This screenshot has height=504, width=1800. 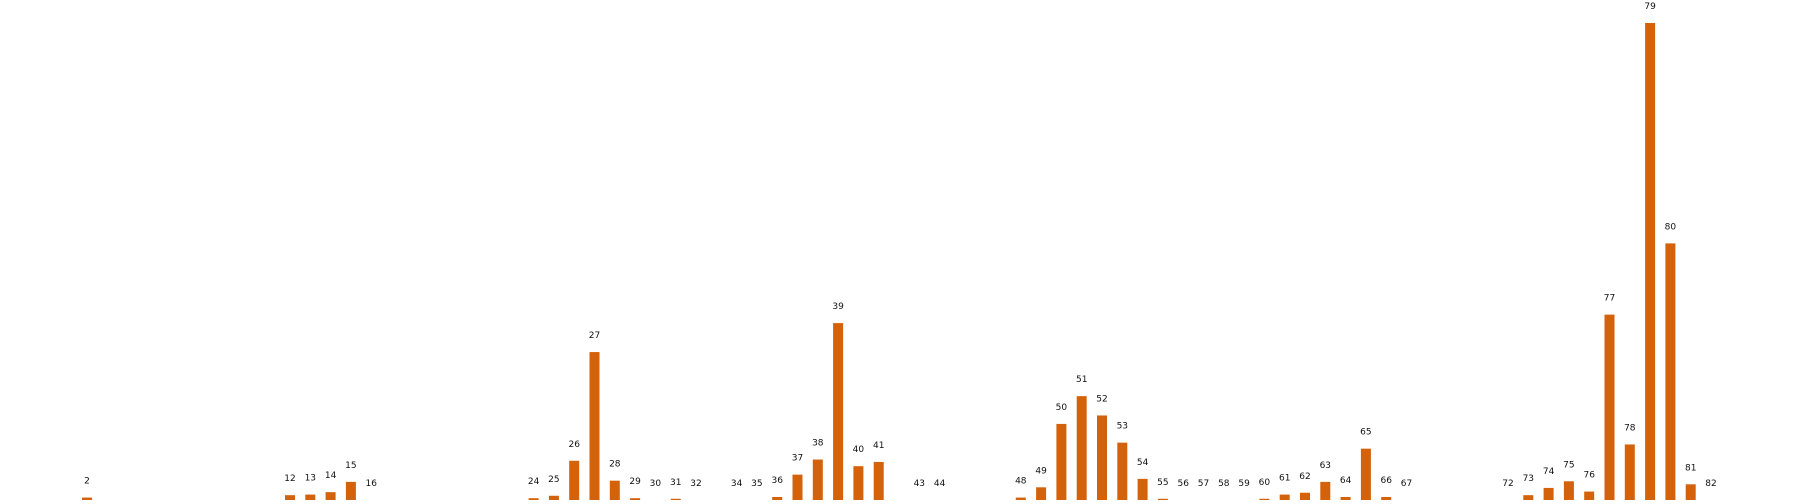 What do you see at coordinates (919, 484) in the screenshot?
I see `bar-label-43: 43` at bounding box center [919, 484].